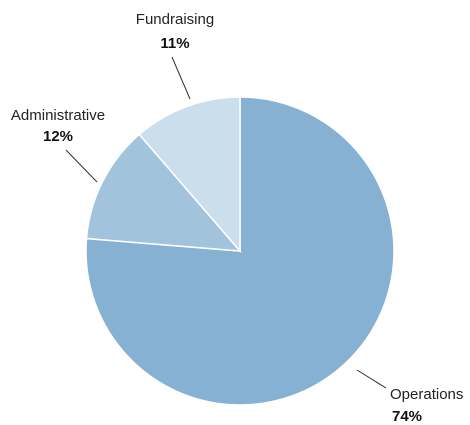  I want to click on slice-value-operations: 74%, so click(407, 416).